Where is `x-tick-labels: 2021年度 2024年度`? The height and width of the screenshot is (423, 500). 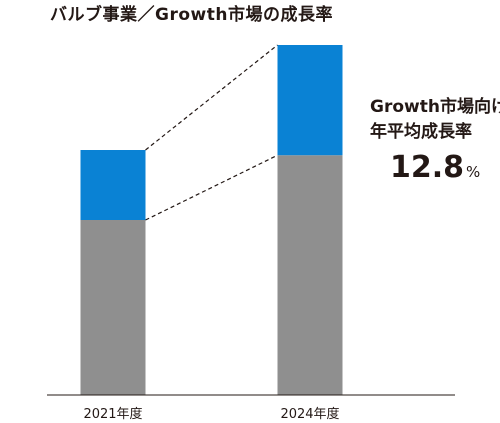 x-tick-labels: 2021年度 2024年度 is located at coordinates (211, 414).